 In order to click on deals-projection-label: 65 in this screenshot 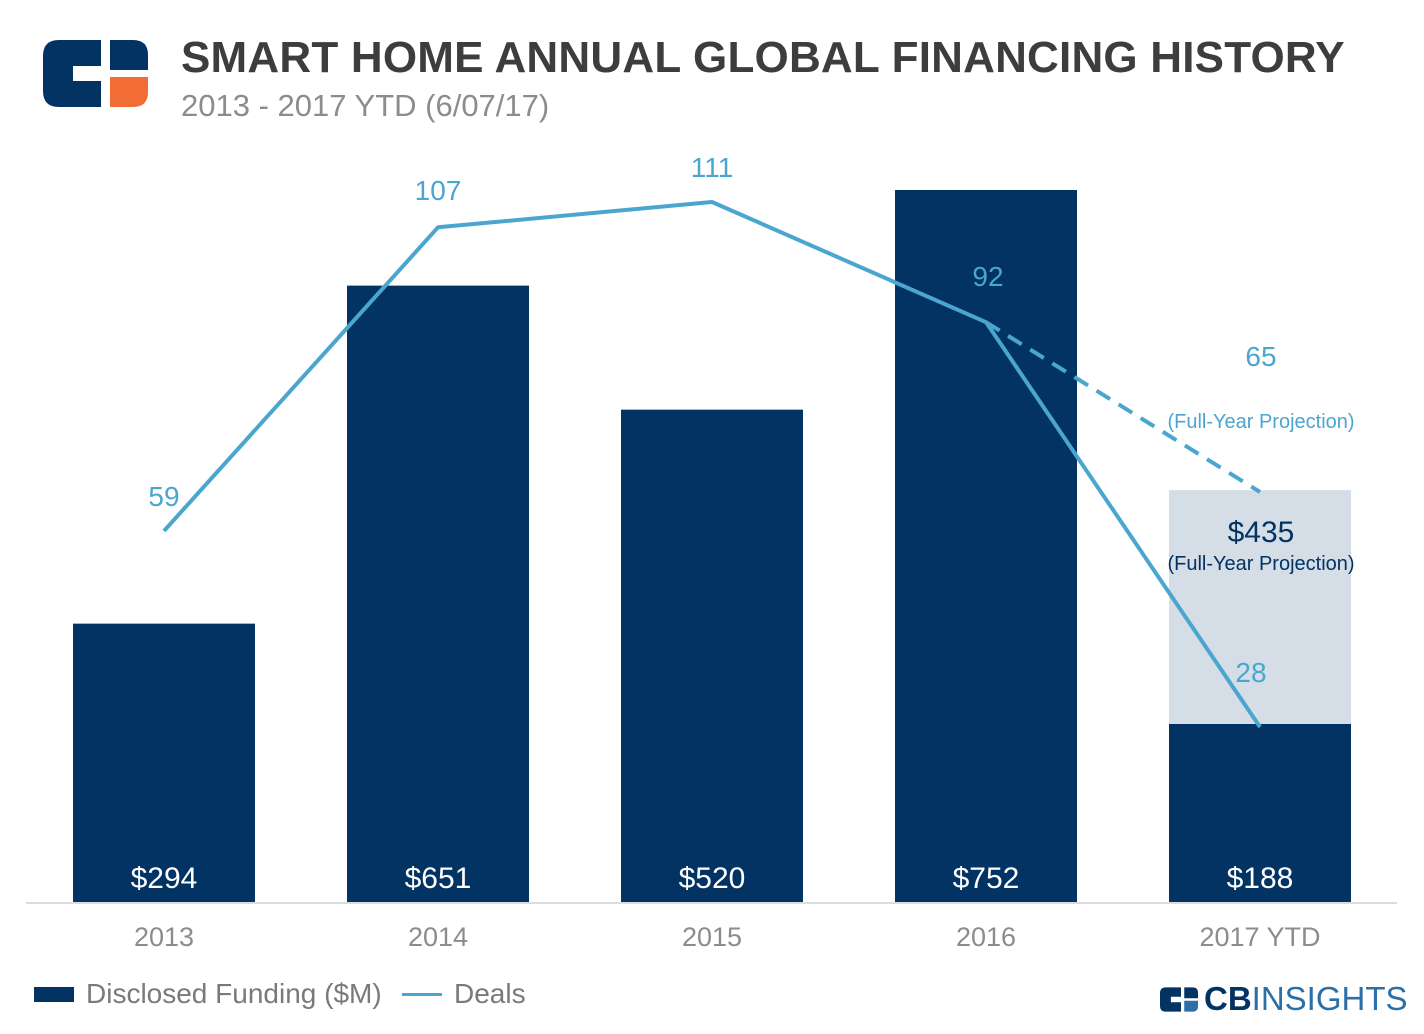, I will do `click(1260, 356)`.